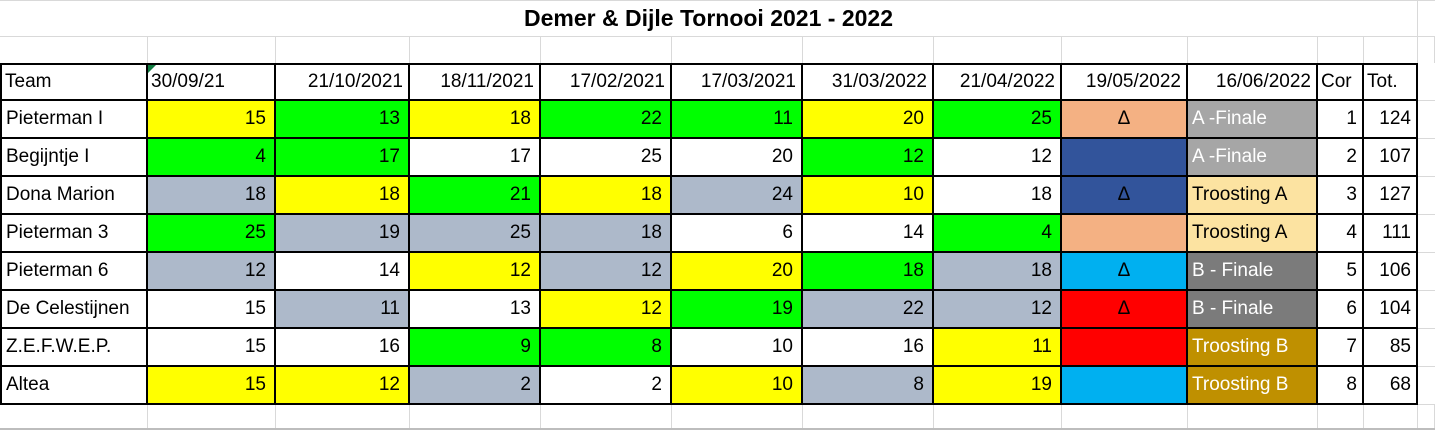  What do you see at coordinates (74, 310) in the screenshot?
I see `team-name-cell: De Celestijnen` at bounding box center [74, 310].